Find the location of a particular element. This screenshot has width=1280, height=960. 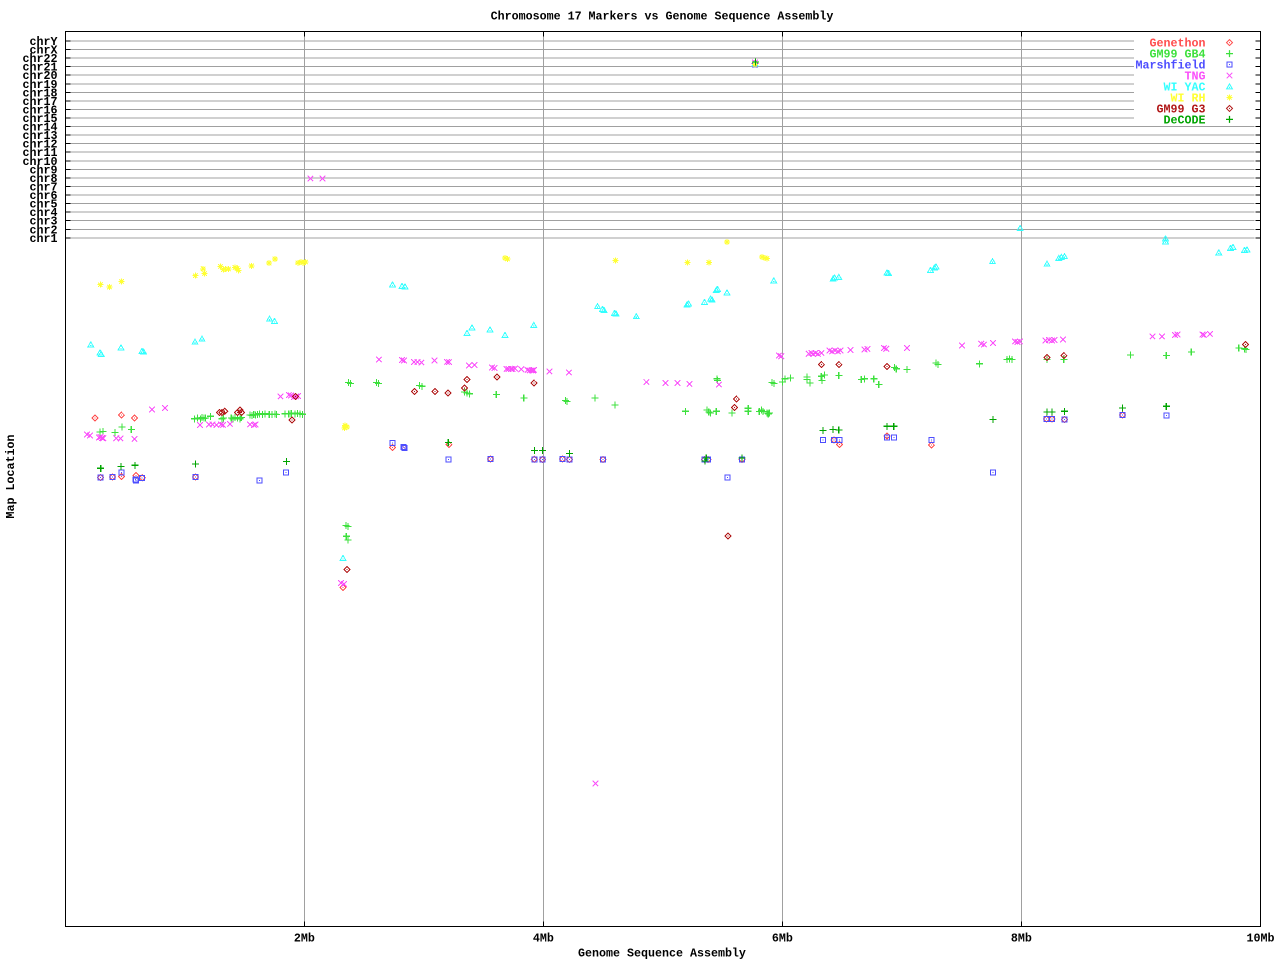

svg-text: chrX is located at coordinates (44, 51).